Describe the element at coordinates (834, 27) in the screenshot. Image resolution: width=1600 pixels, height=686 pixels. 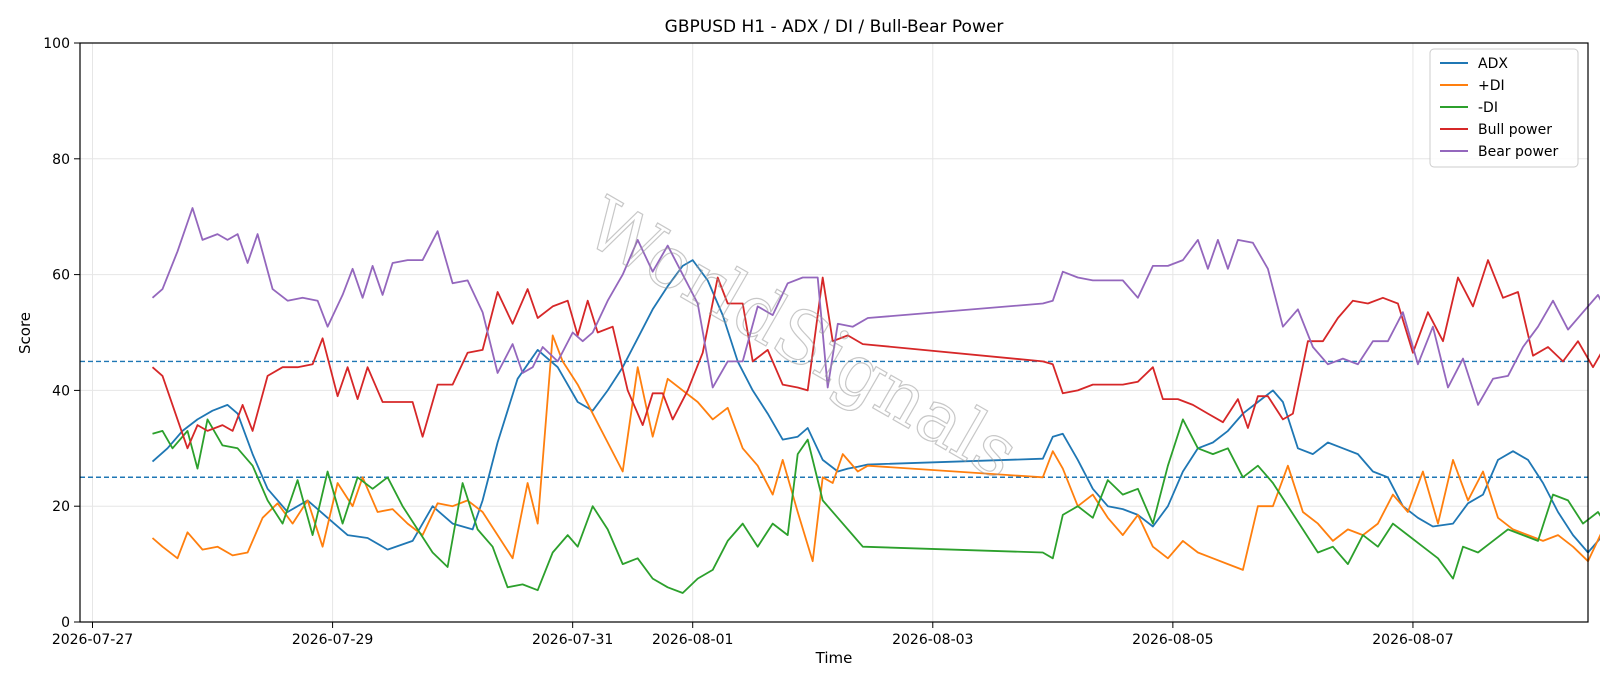
I see `chart-title: GBPUSD H1 - ADX / DI / Bull-Bear Power` at that location.